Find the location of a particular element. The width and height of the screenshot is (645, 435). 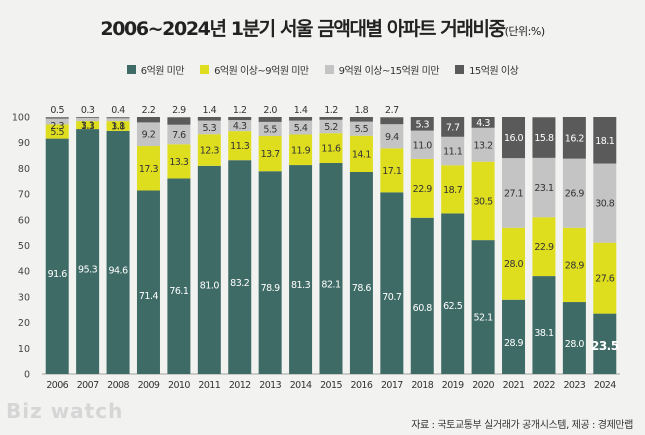

data-label-series-3: 26.9 is located at coordinates (575, 194).